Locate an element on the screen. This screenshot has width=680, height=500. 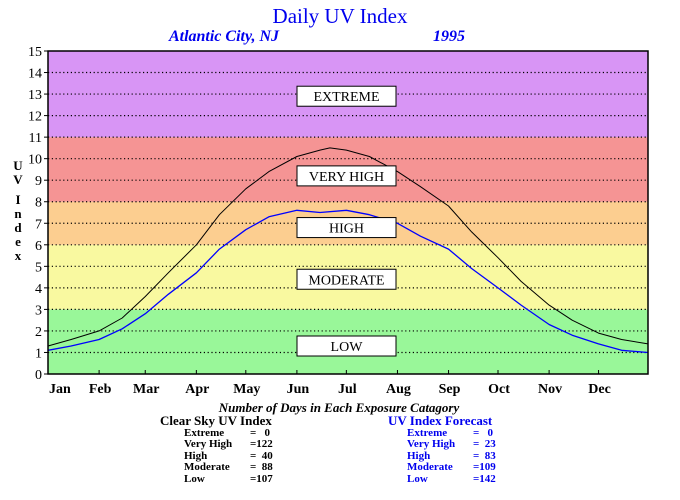
clear-sky-row-label: Very High is located at coordinates (208, 444).